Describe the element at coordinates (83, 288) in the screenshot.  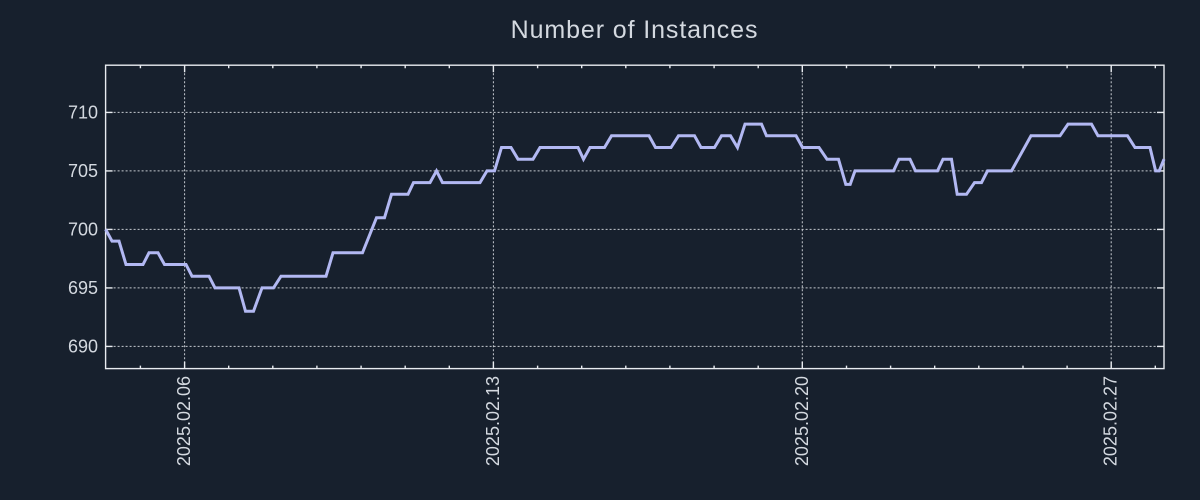
I see `svg-text: 695` at that location.